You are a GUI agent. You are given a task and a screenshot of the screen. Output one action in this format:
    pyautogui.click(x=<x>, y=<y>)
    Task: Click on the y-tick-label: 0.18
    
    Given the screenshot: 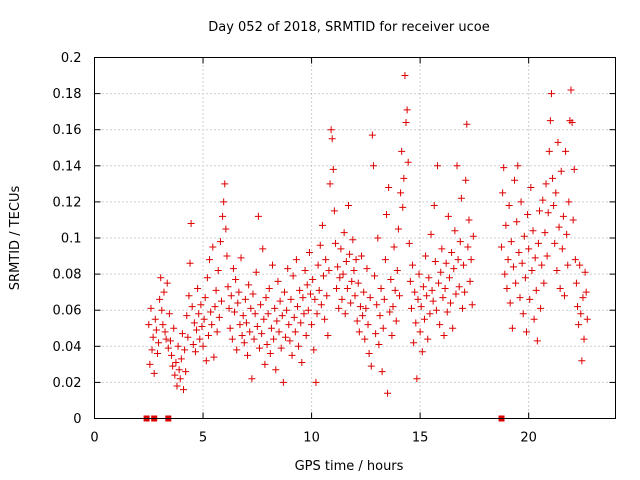 What is the action you would take?
    pyautogui.click(x=67, y=94)
    